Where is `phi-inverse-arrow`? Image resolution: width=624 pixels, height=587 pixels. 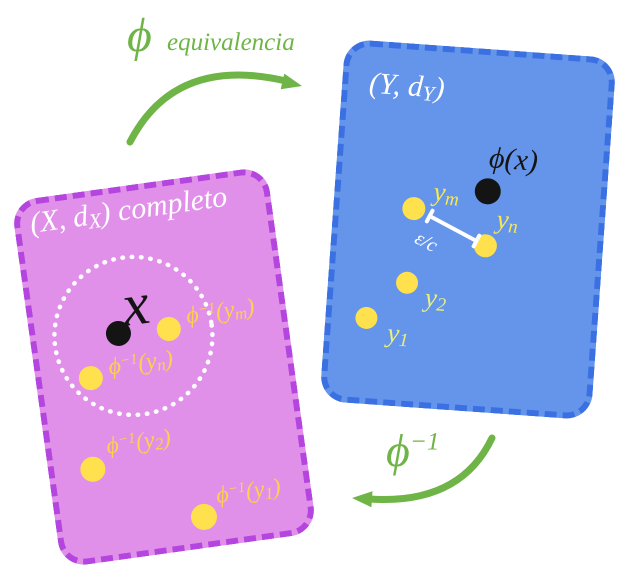 phi-inverse-arrow is located at coordinates (431, 468).